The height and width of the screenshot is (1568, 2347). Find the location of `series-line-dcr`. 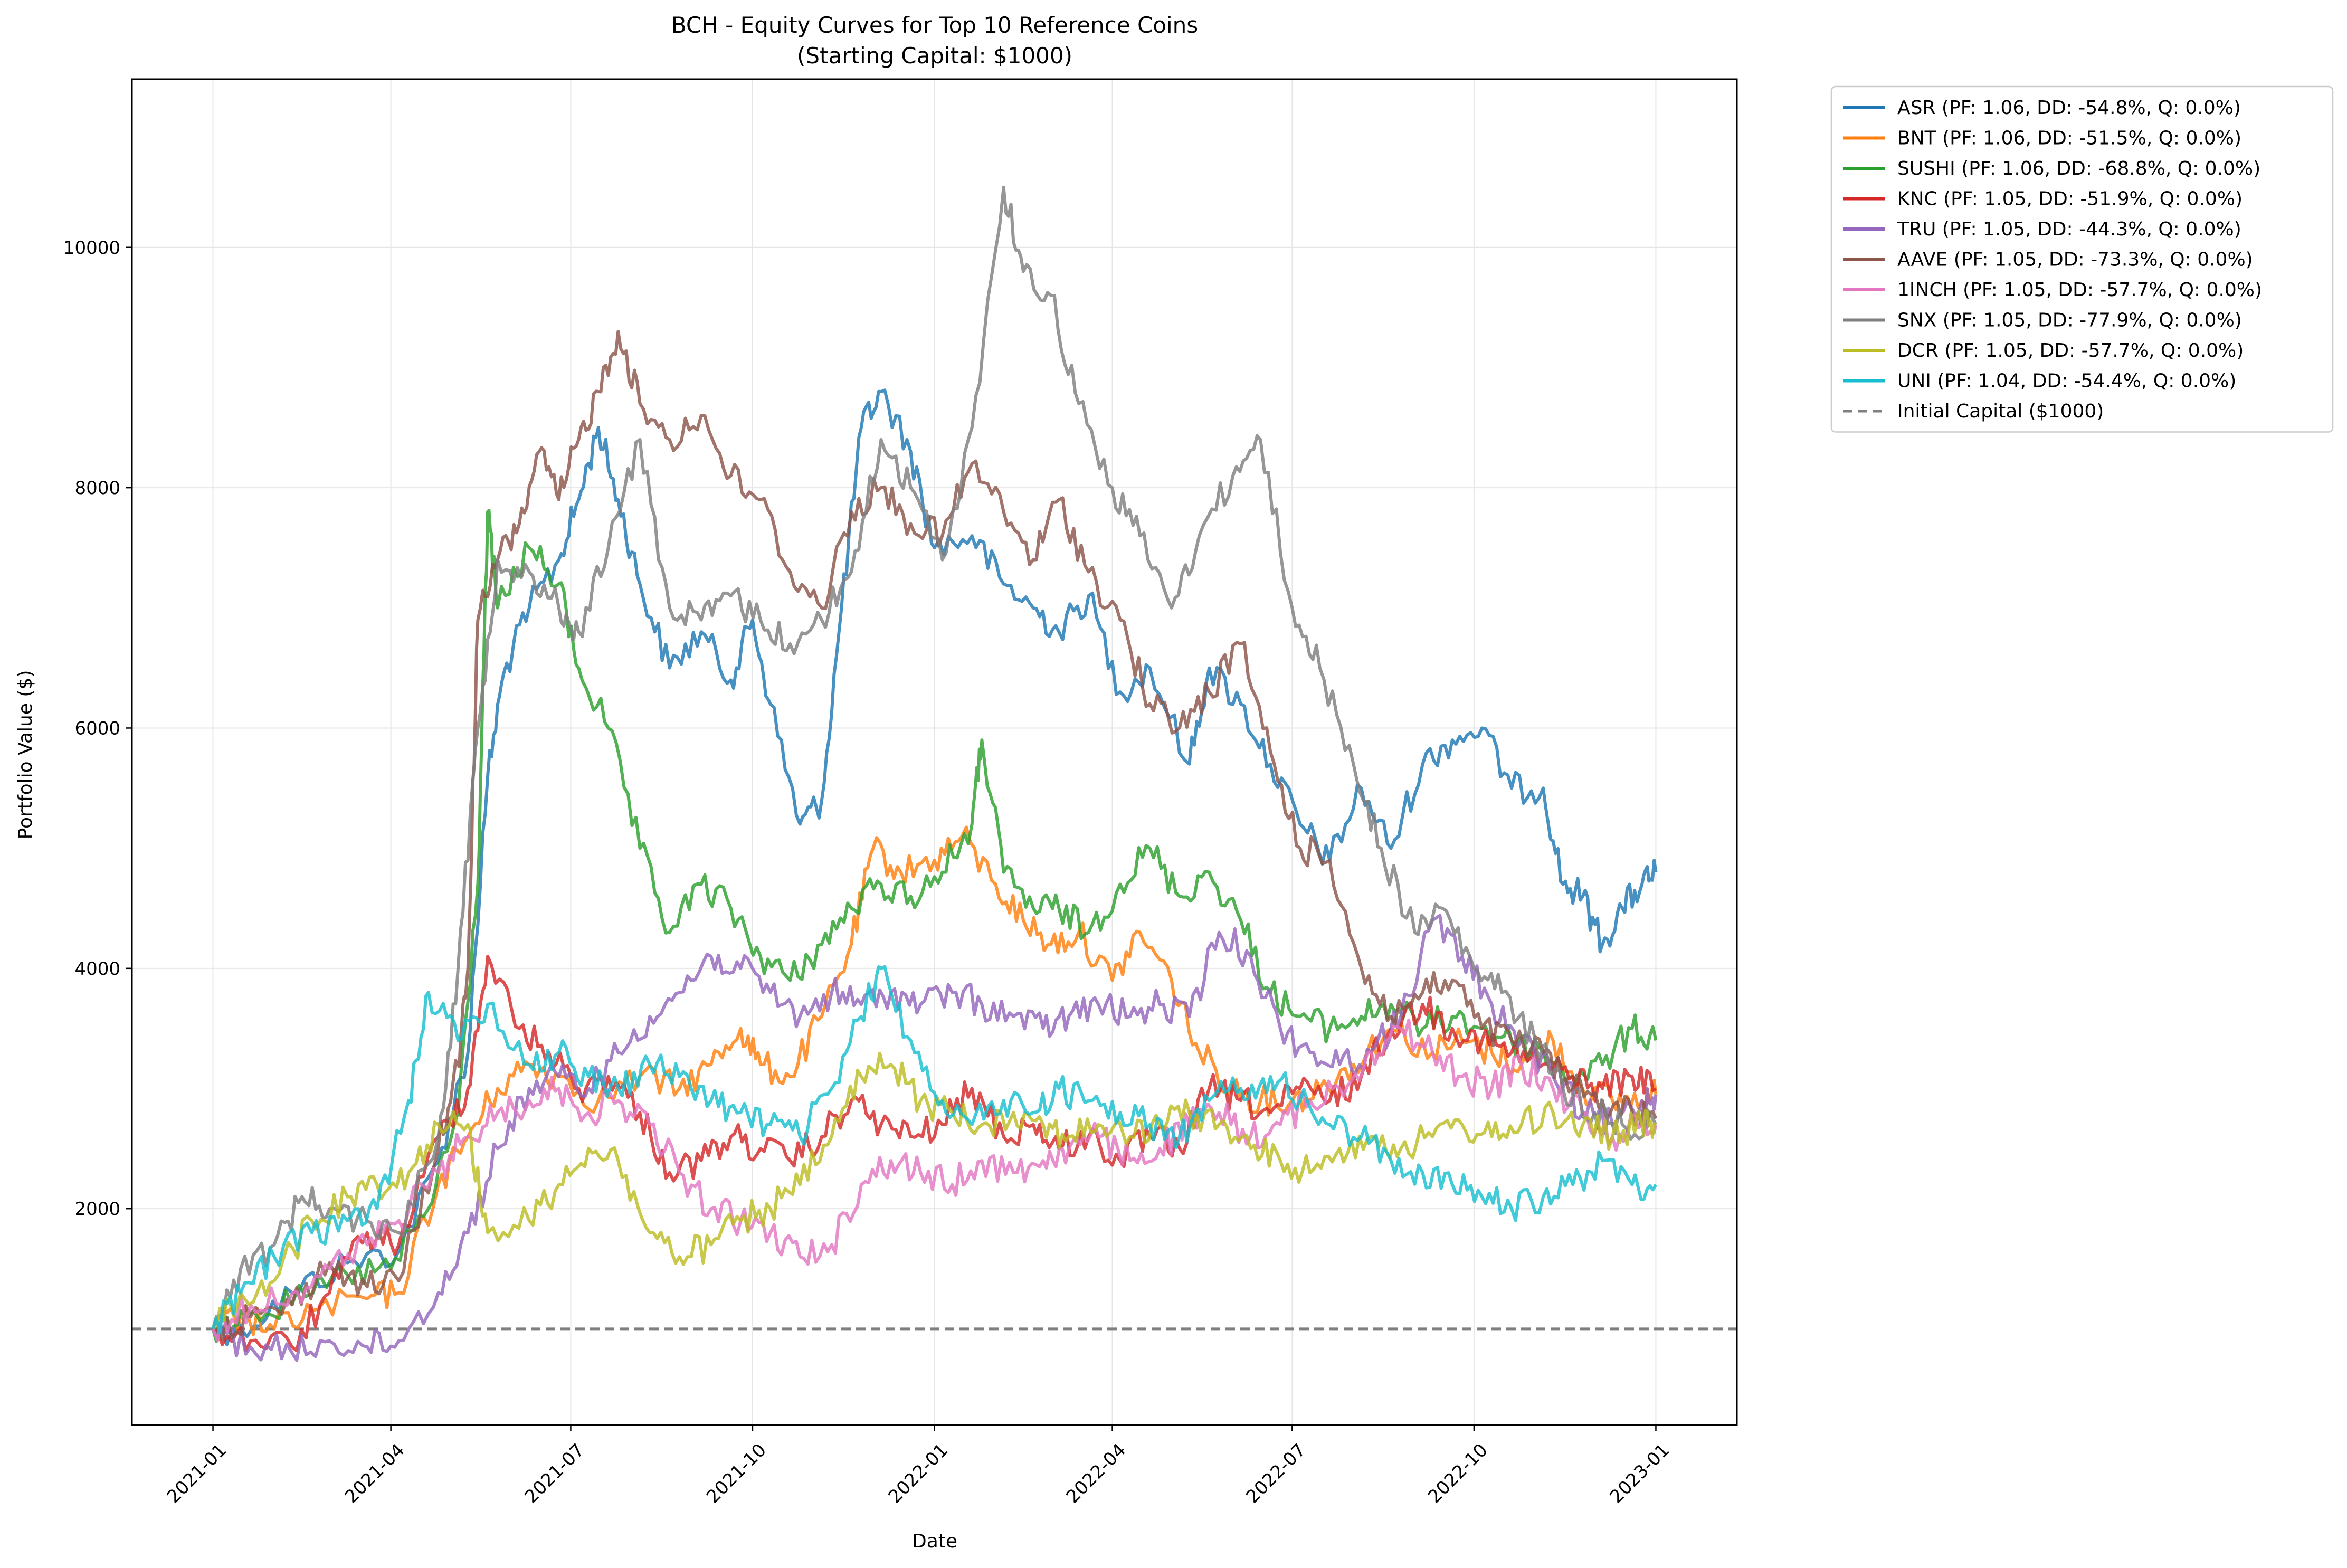

series-line-dcr is located at coordinates (934, 1191).